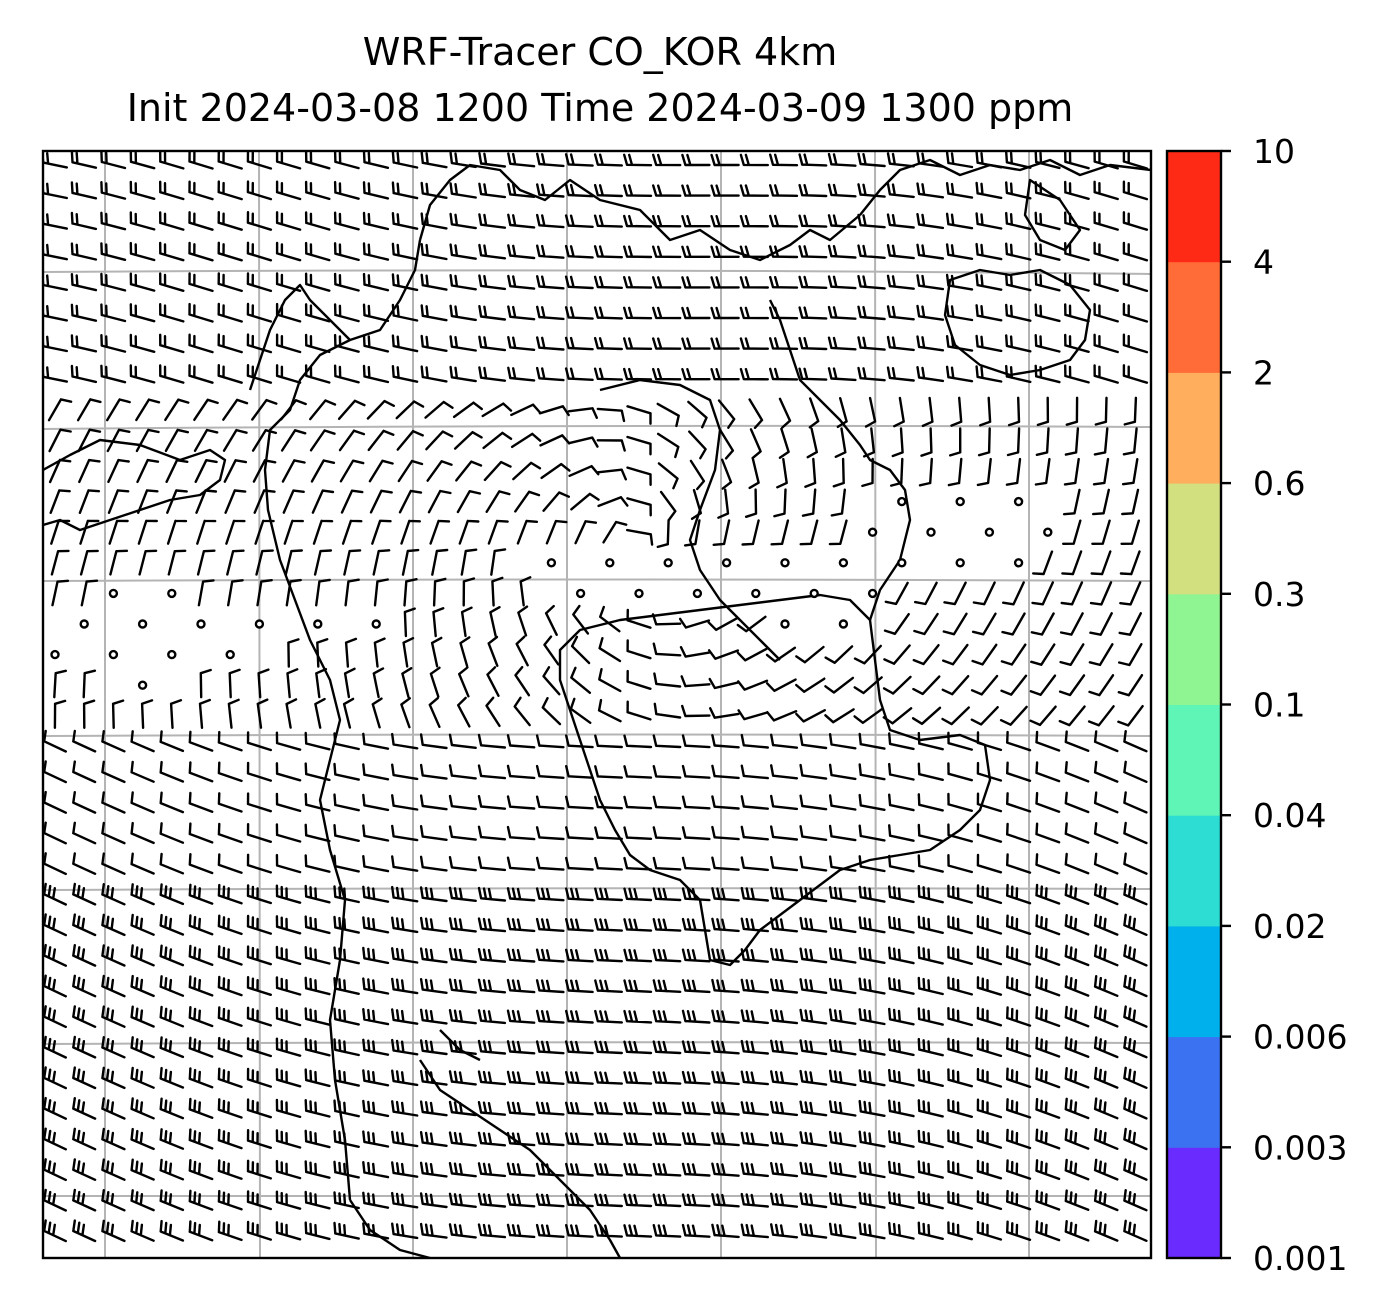 Image resolution: width=1400 pixels, height=1313 pixels. I want to click on colorbar-tick-label: 0.1, so click(1279, 705).